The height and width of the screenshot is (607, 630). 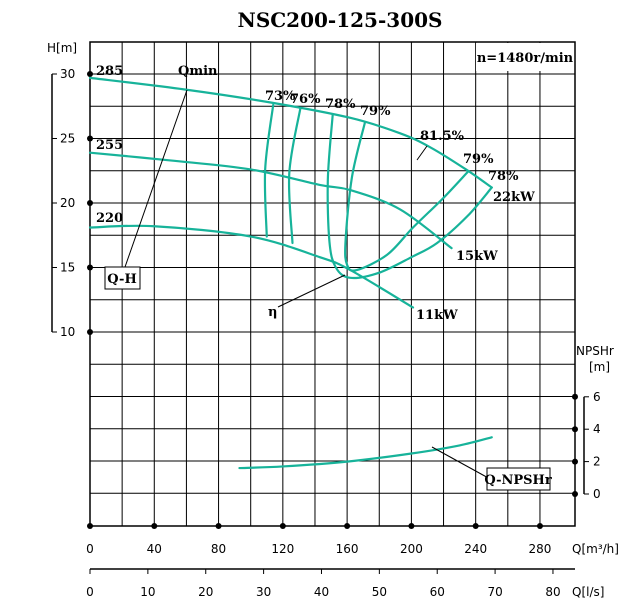 I want to click on y2-tick-label: 6, so click(x=597, y=397).